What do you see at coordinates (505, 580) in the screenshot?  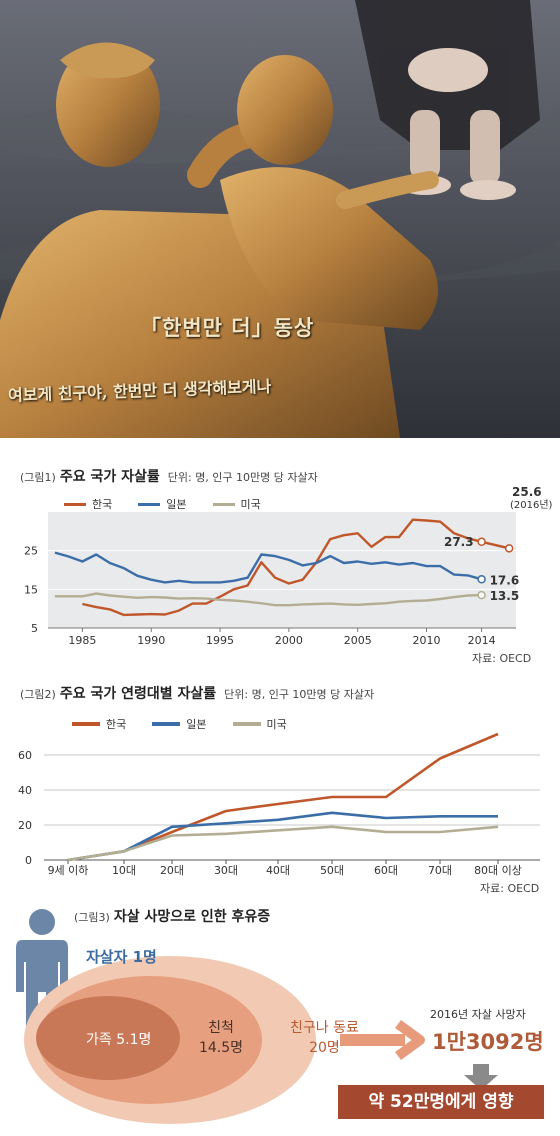 I see `label-japan-2014: 17.6` at bounding box center [505, 580].